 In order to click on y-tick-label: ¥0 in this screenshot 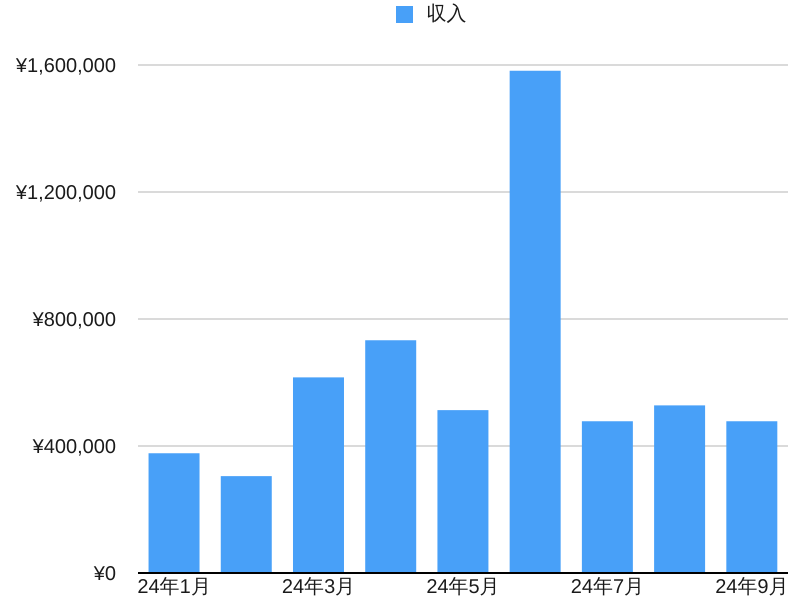, I will do `click(104, 574)`.